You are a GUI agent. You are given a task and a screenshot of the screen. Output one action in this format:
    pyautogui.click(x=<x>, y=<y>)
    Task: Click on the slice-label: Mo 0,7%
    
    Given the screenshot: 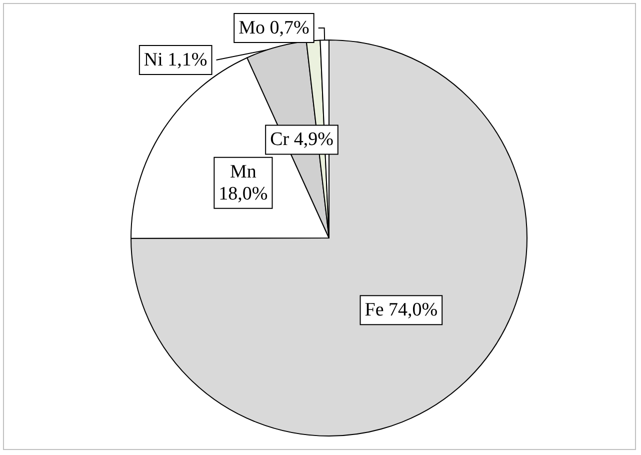 What is the action you would take?
    pyautogui.click(x=274, y=28)
    